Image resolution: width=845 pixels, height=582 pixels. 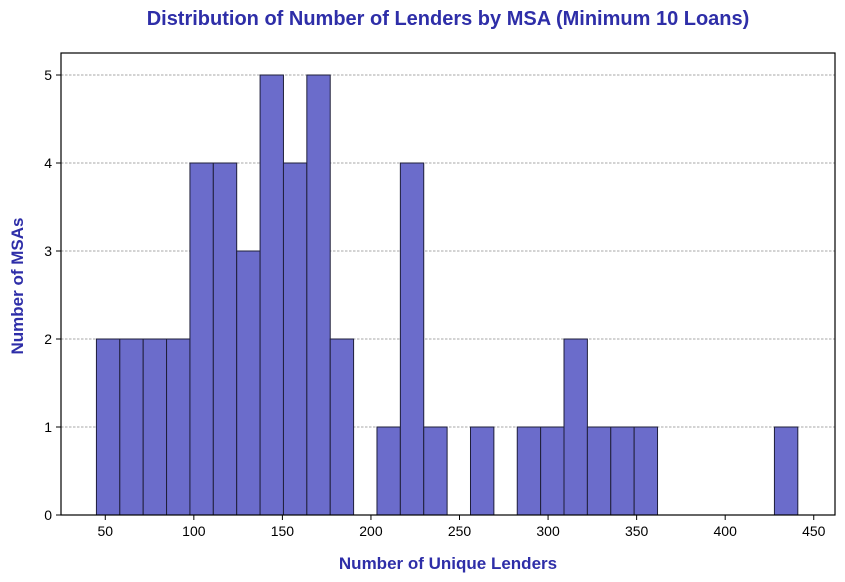 I want to click on y-tick-label: 2, so click(x=48, y=339).